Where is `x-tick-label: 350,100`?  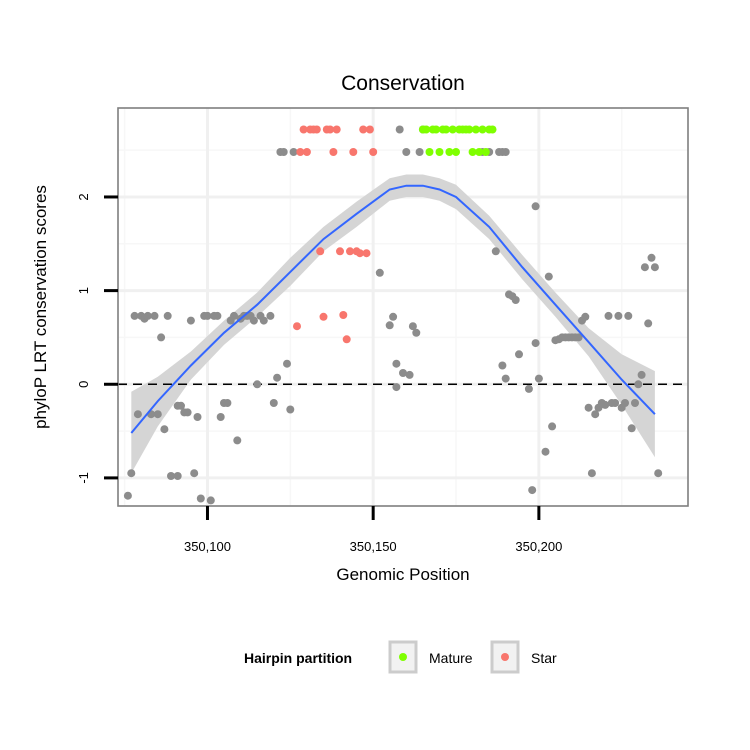 x-tick-label: 350,100 is located at coordinates (207, 546).